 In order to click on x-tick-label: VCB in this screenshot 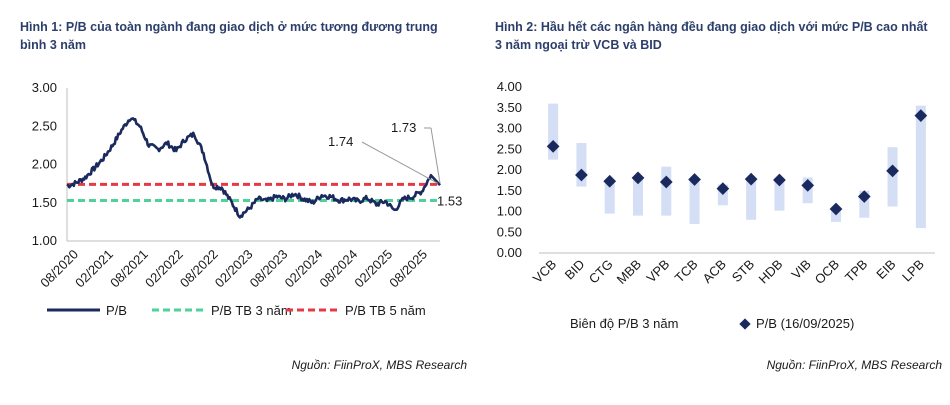, I will do `click(545, 272)`.